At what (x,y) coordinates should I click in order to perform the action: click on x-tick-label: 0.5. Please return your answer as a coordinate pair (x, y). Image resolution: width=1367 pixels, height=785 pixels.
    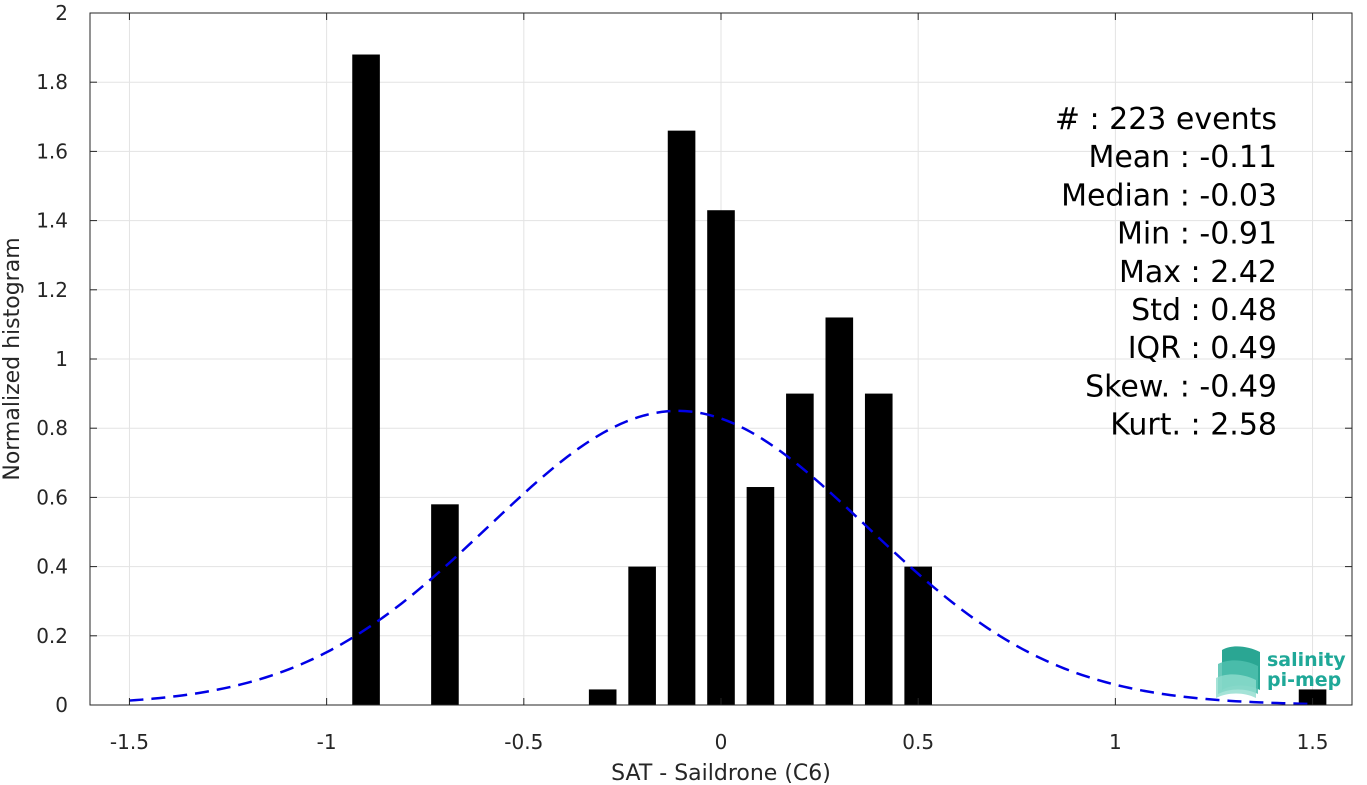
    Looking at the image, I should click on (918, 742).